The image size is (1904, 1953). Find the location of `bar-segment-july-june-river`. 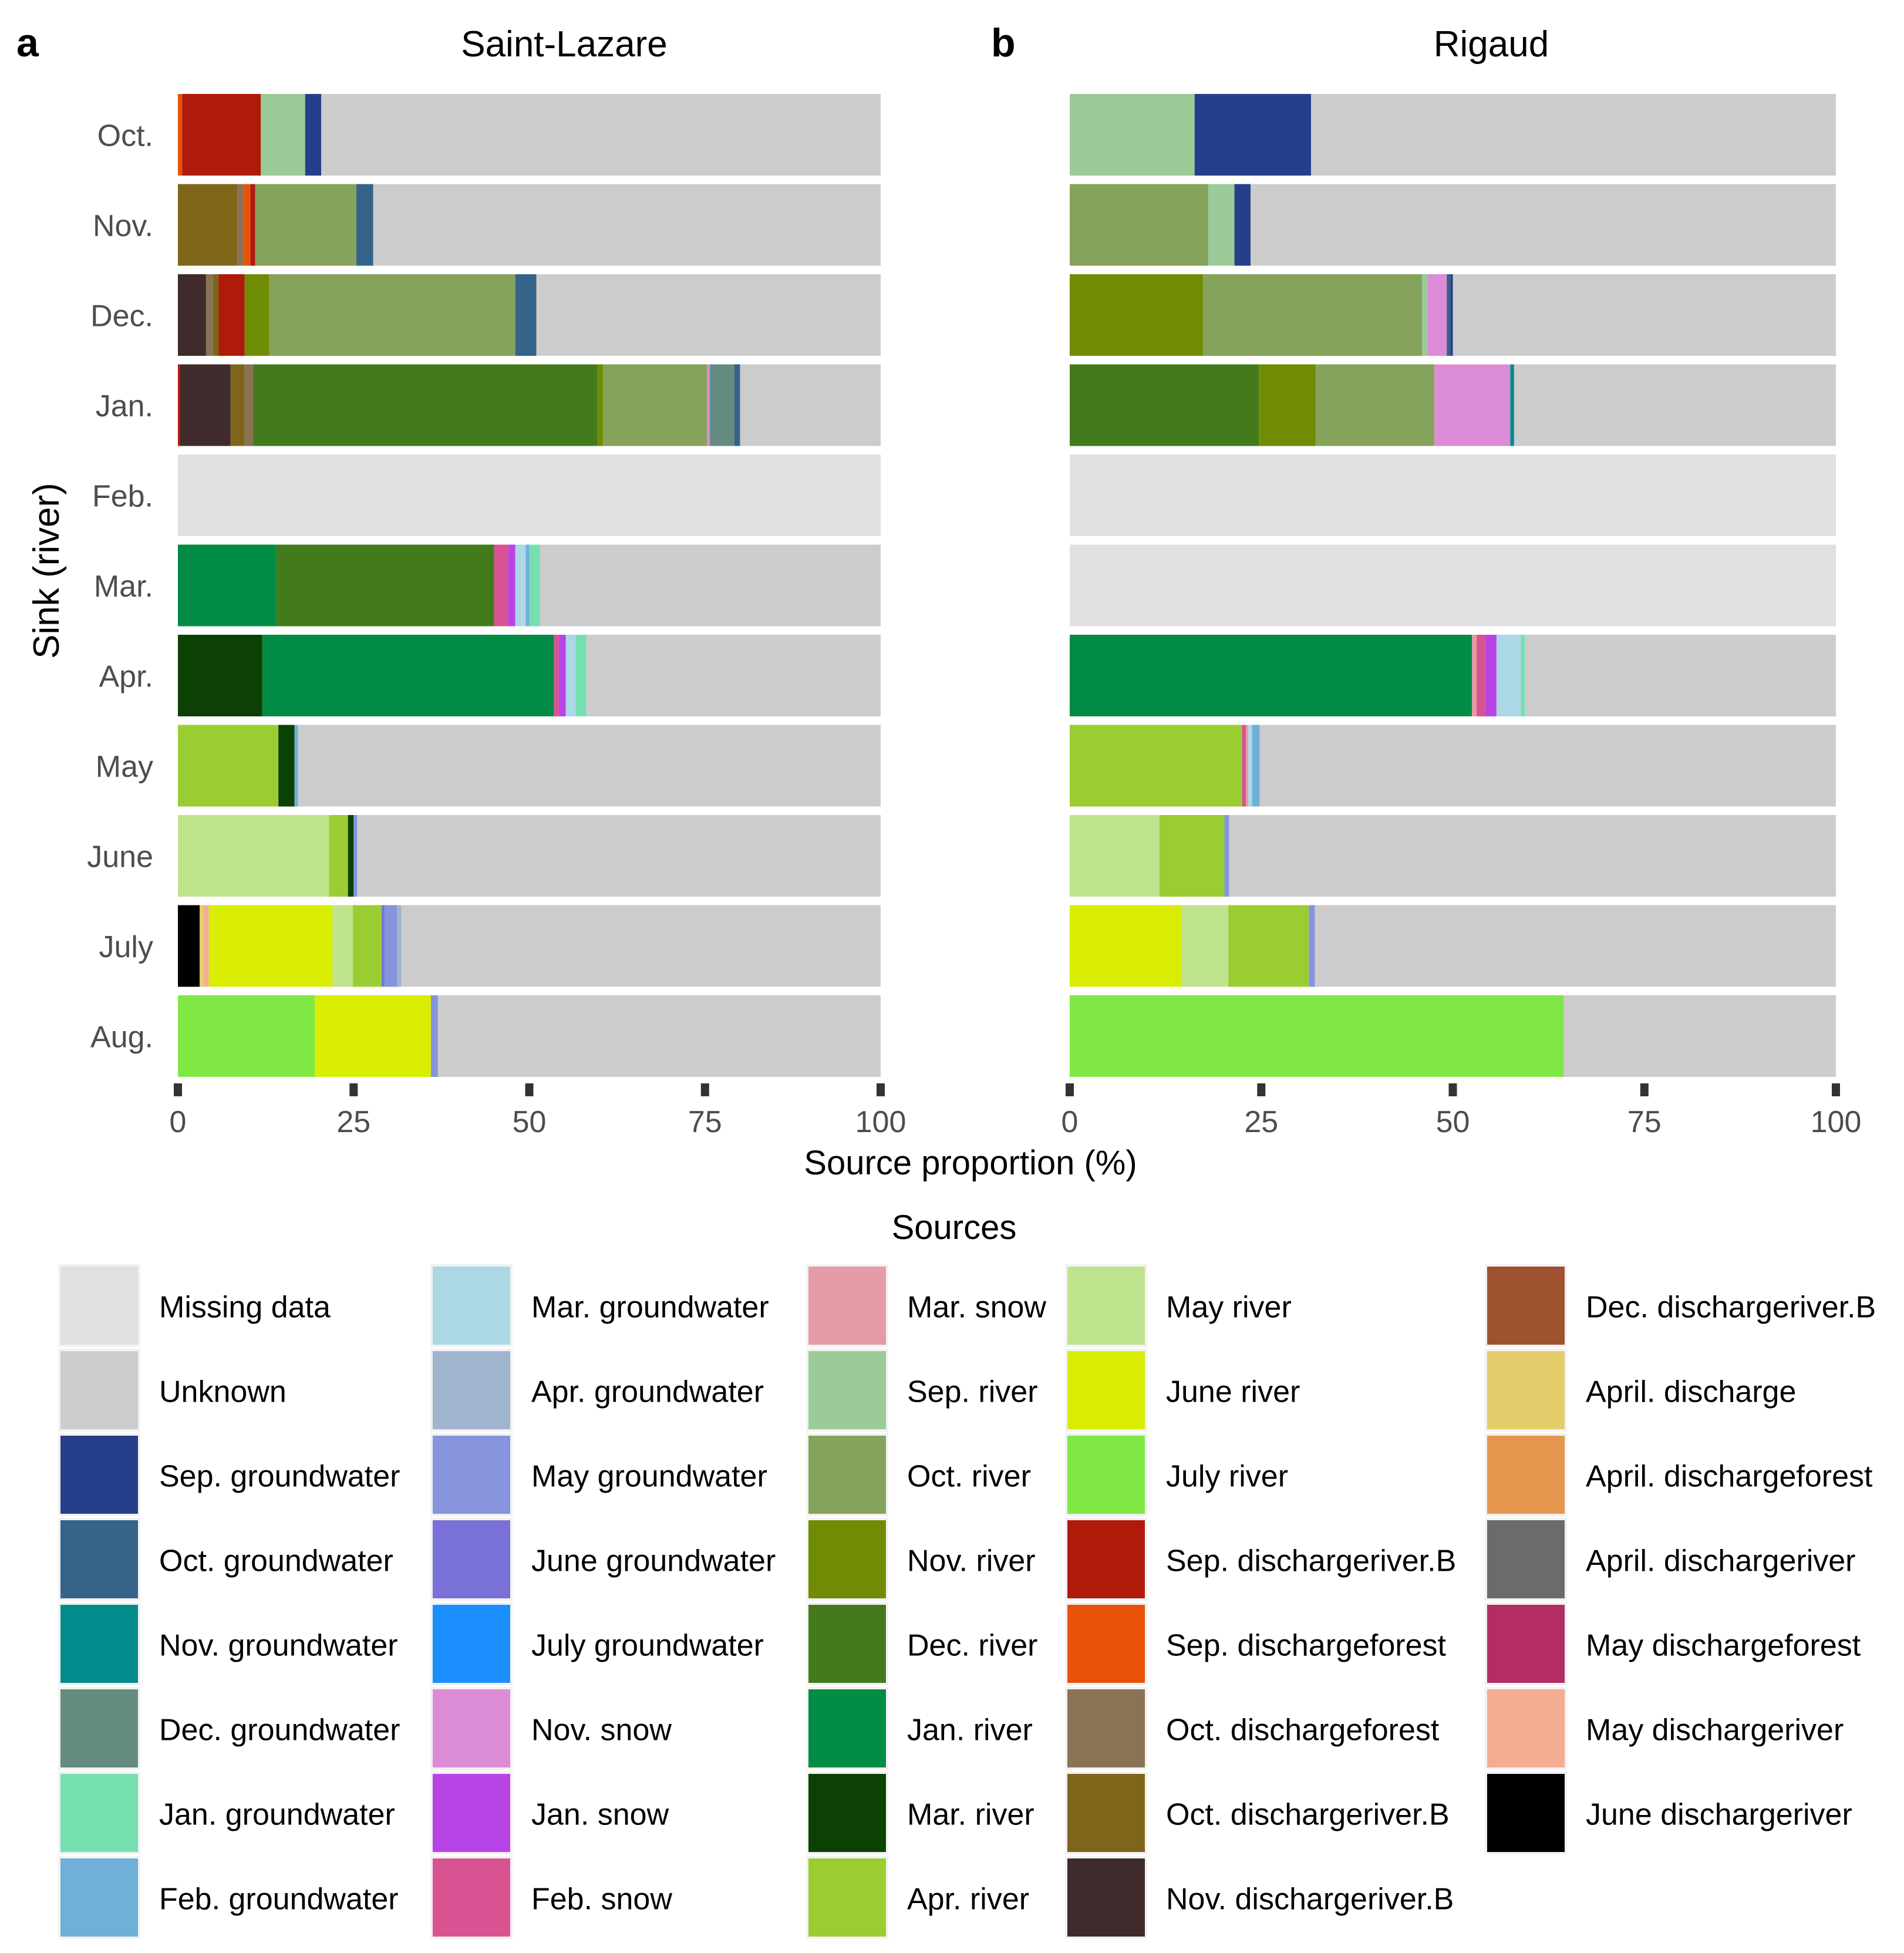

bar-segment-july-june-river is located at coordinates (270, 946).